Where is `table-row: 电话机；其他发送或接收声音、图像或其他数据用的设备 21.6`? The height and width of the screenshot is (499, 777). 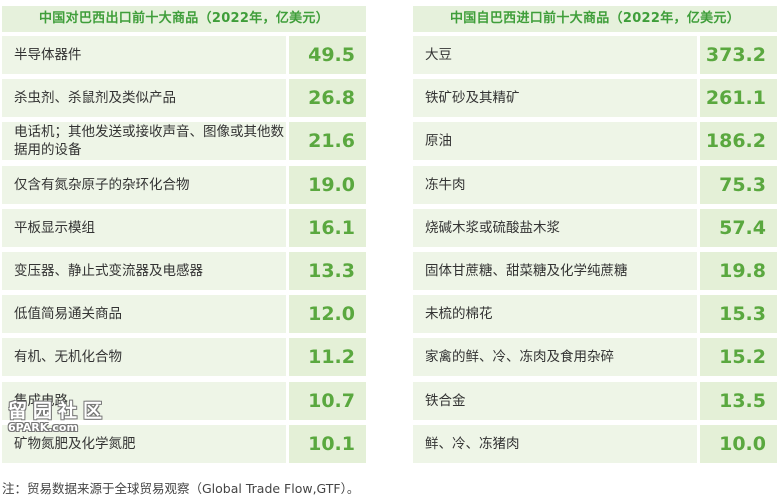 table-row: 电话机；其他发送或接收声音、图像或其他数据用的设备 21.6 is located at coordinates (184, 141).